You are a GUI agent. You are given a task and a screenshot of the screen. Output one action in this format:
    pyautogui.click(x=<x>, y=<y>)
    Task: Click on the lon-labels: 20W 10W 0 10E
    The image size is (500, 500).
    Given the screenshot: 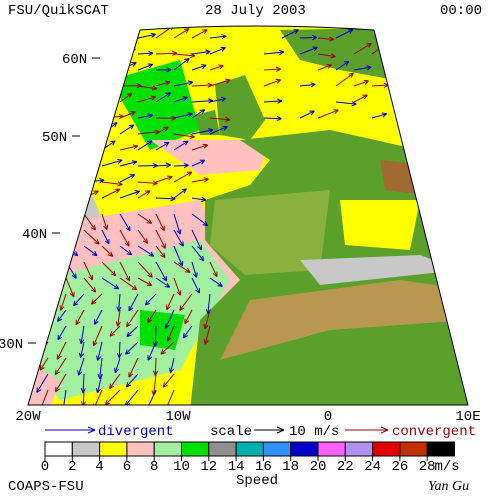 What is the action you would take?
    pyautogui.click(x=247, y=417)
    